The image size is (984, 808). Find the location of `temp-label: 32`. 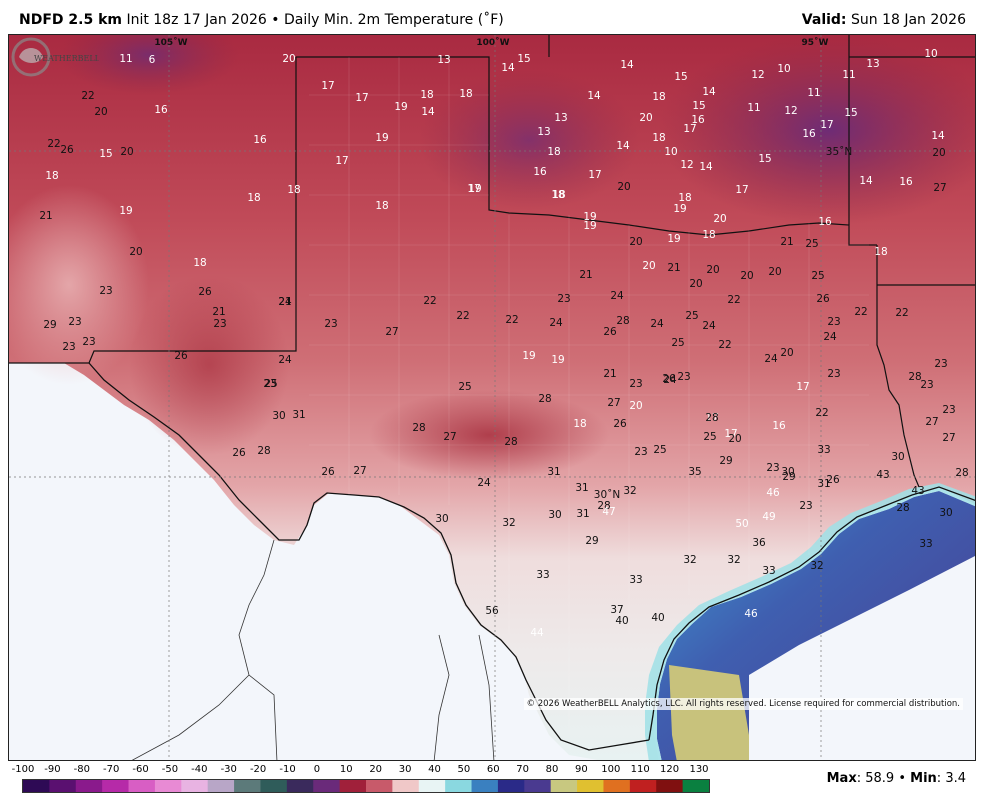

temp-label: 32 is located at coordinates (508, 523).